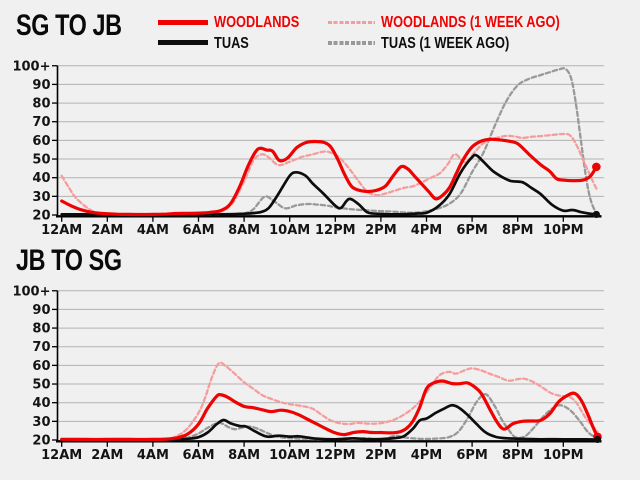  Describe the element at coordinates (351, 43) in the screenshot. I see `tuas-week-ago-dashed-swatch` at that location.